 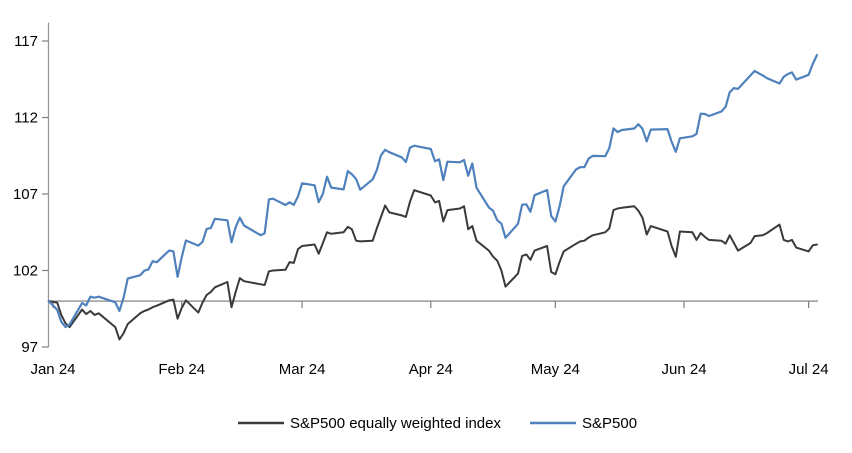 What do you see at coordinates (684, 369) in the screenshot?
I see `x-tick-label-Jun 24: Jun 24` at bounding box center [684, 369].